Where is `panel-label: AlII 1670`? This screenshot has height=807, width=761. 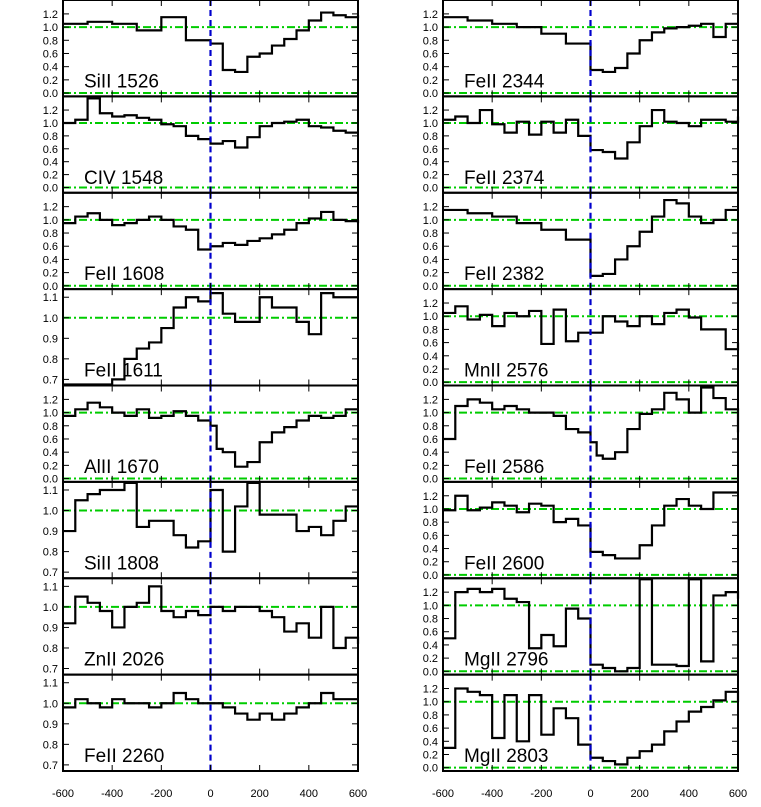 panel-label: AlII 1670 is located at coordinates (121, 467).